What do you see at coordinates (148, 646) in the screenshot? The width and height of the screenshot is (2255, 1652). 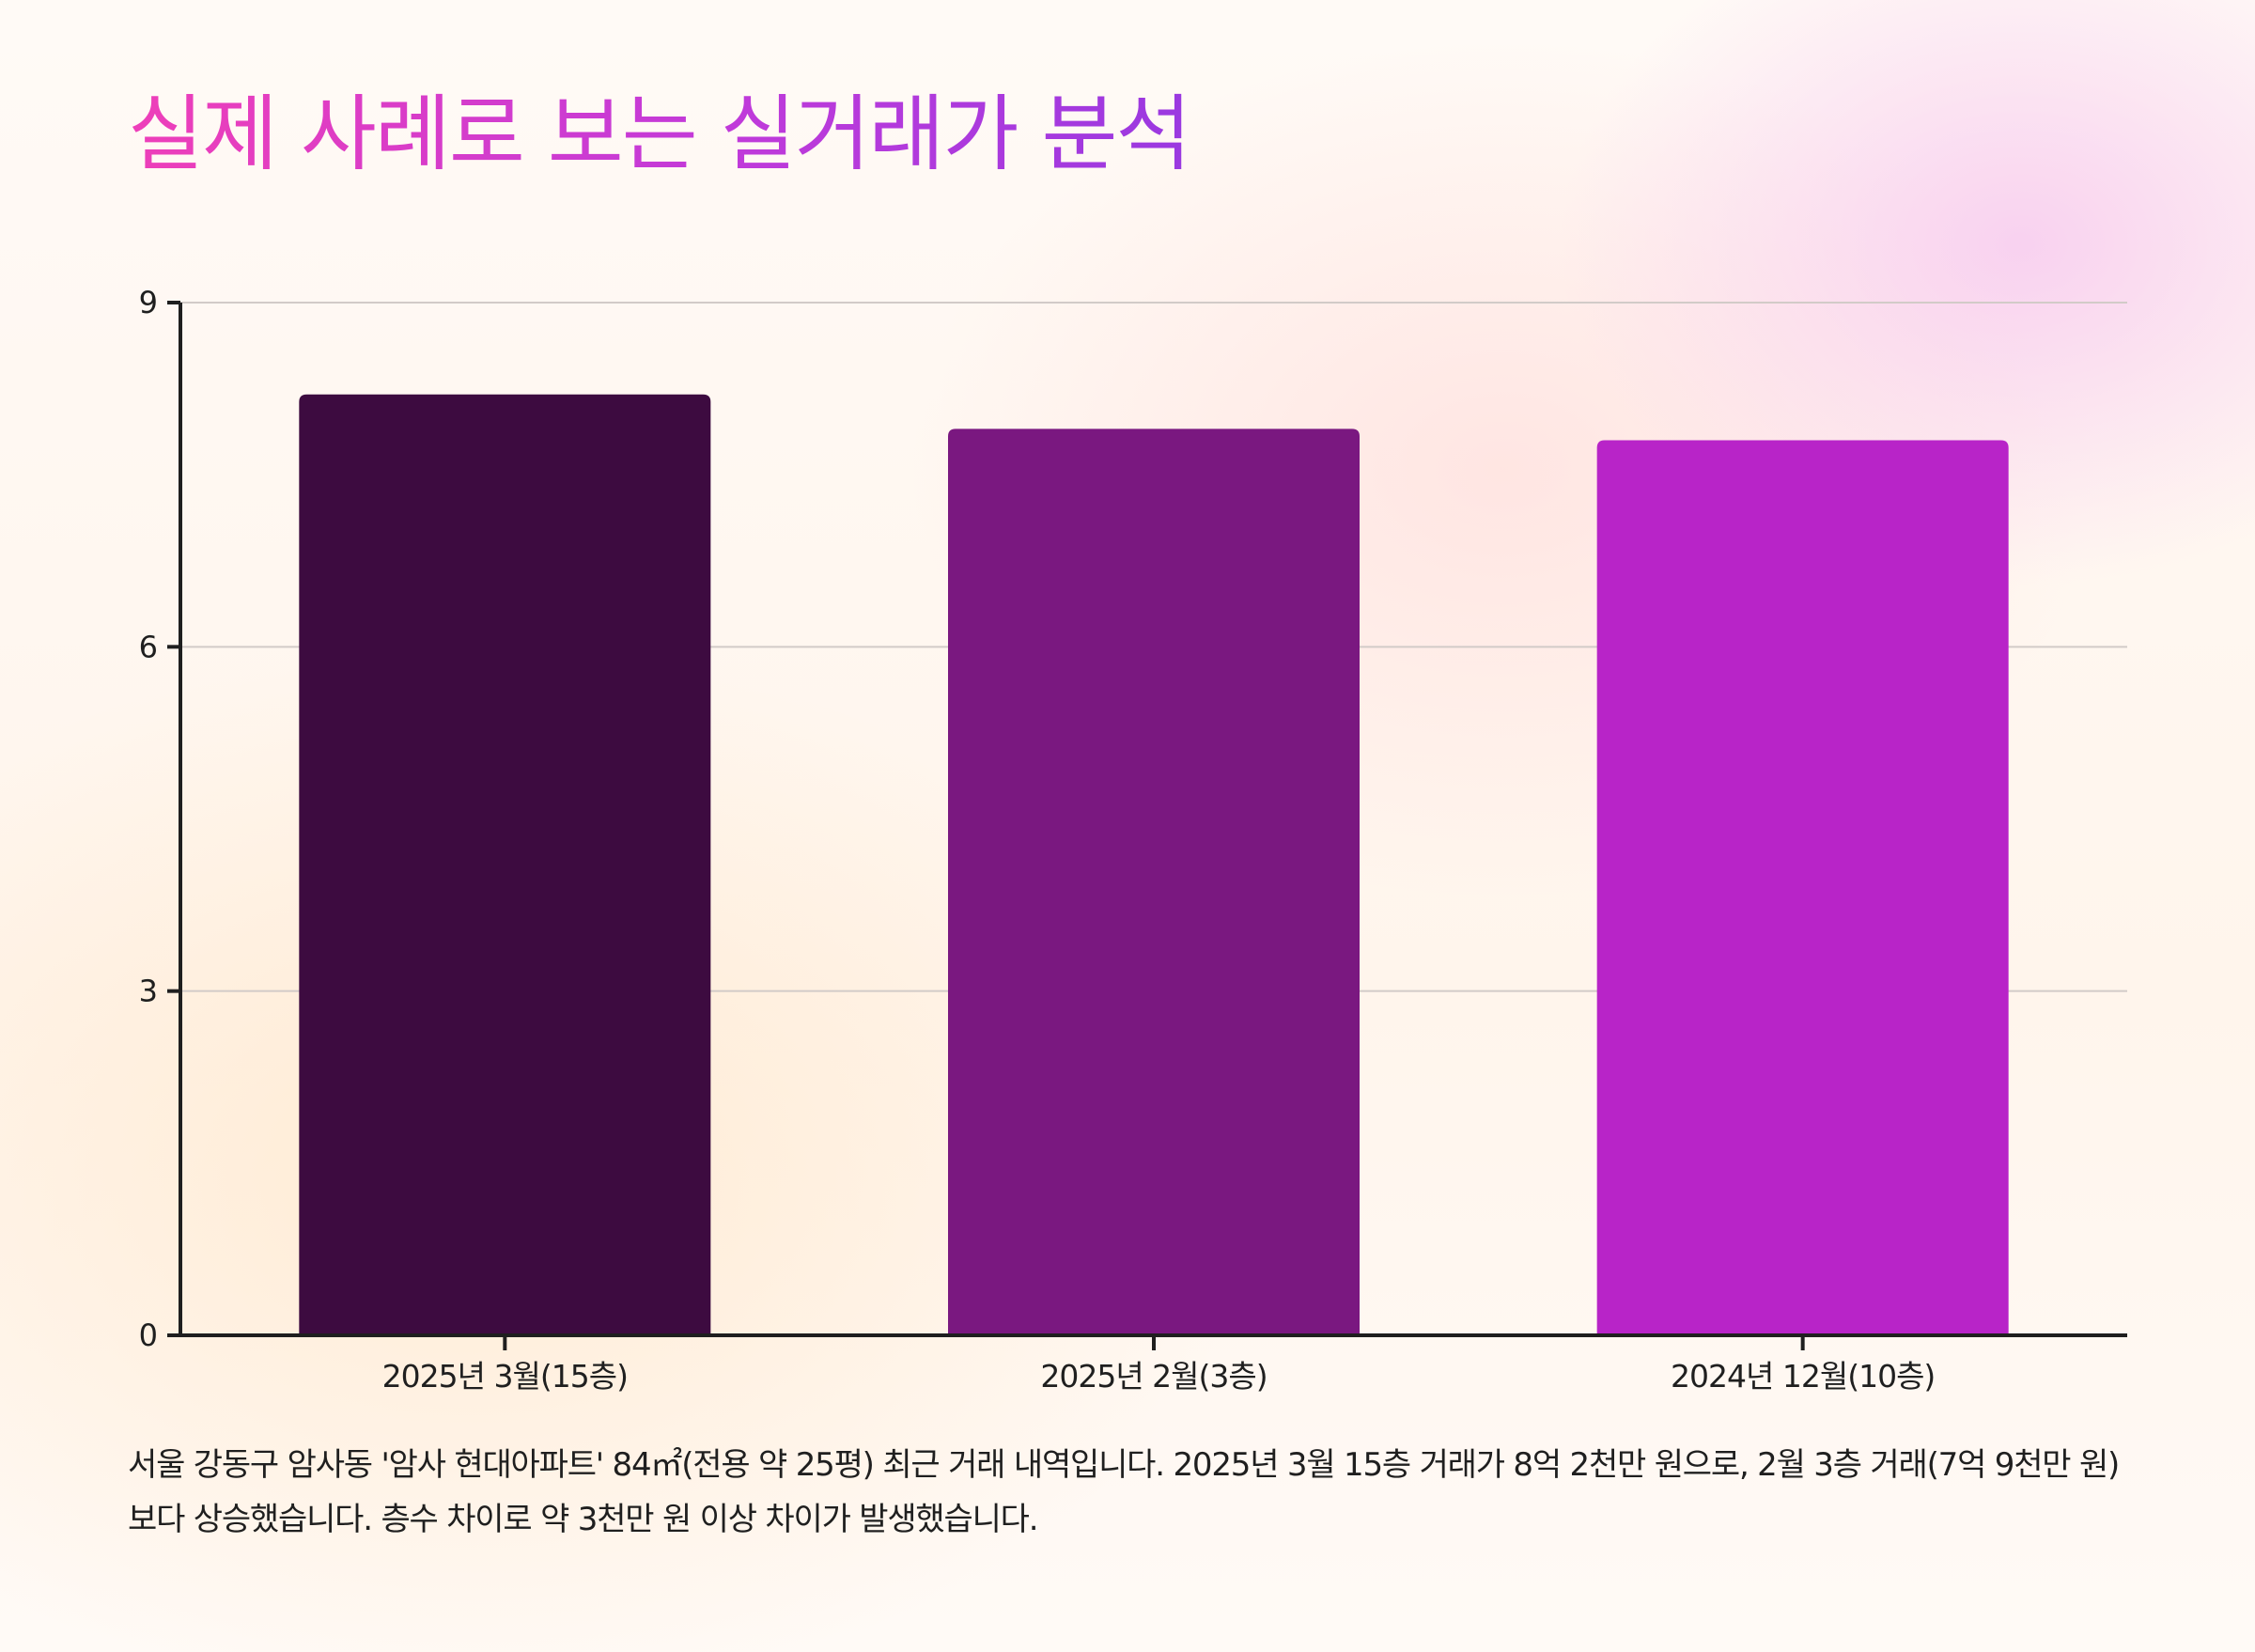 I see `y-tick-label: 6` at bounding box center [148, 646].